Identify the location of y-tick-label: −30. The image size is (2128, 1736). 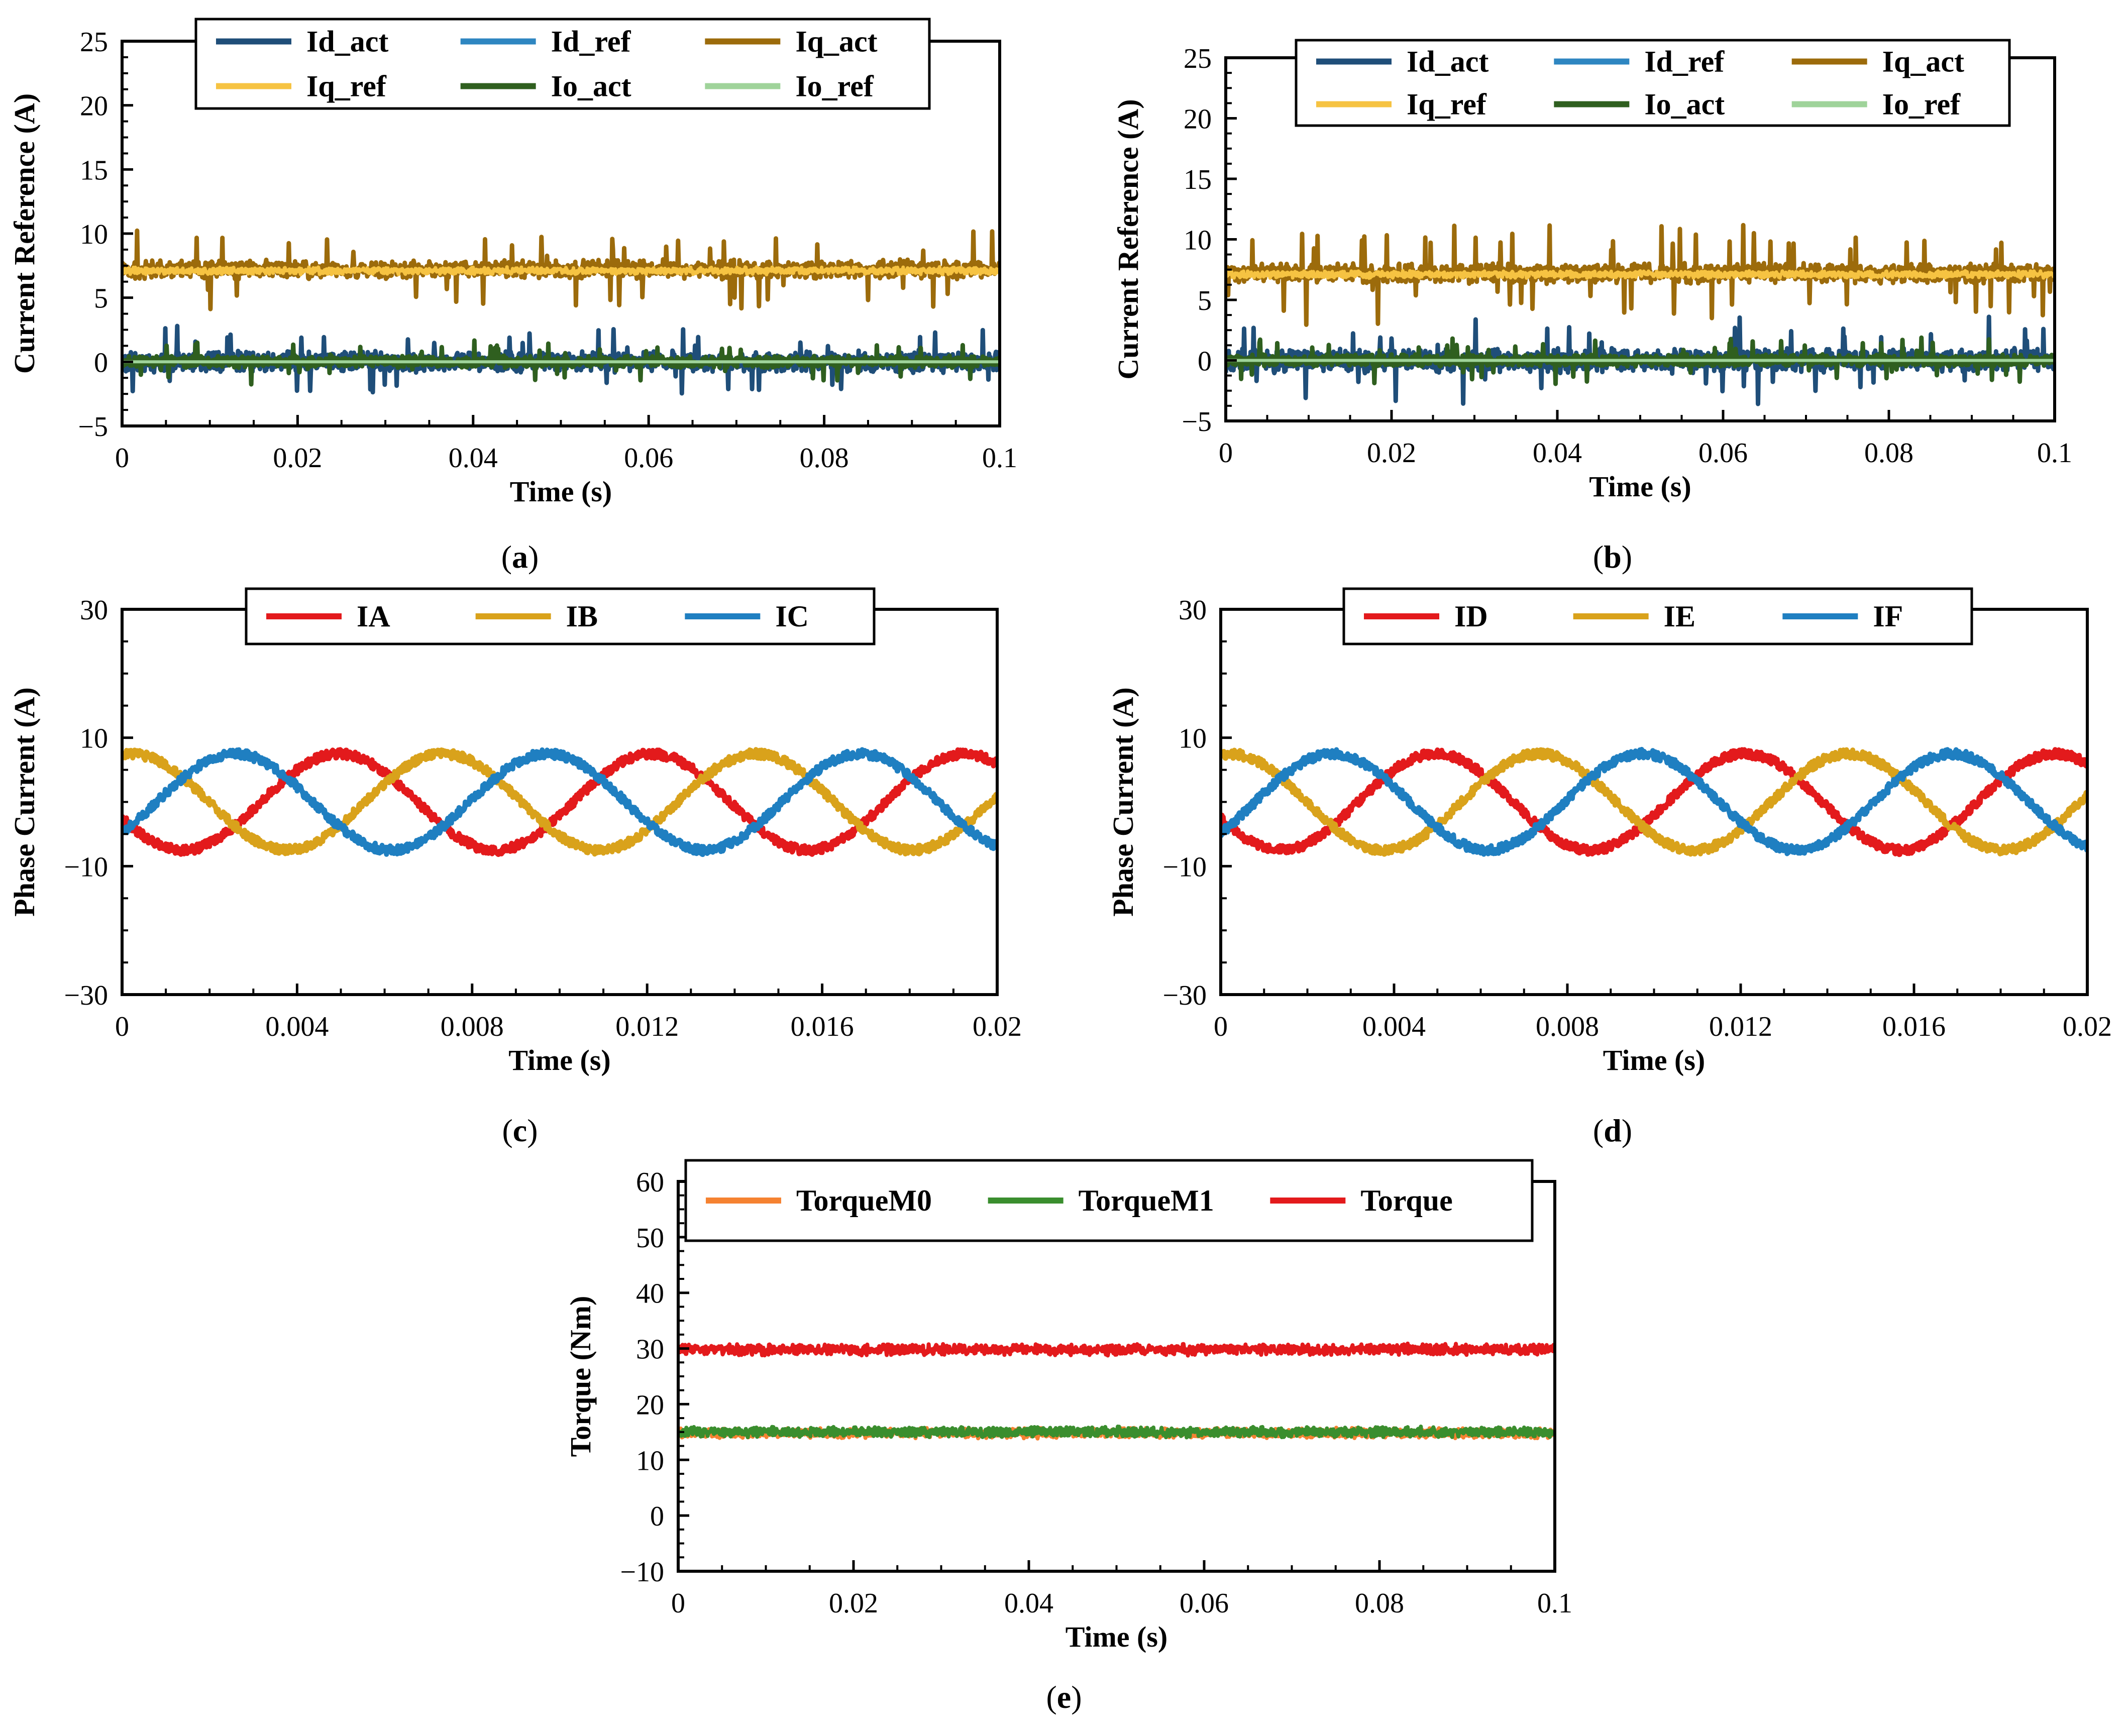
(1184, 995).